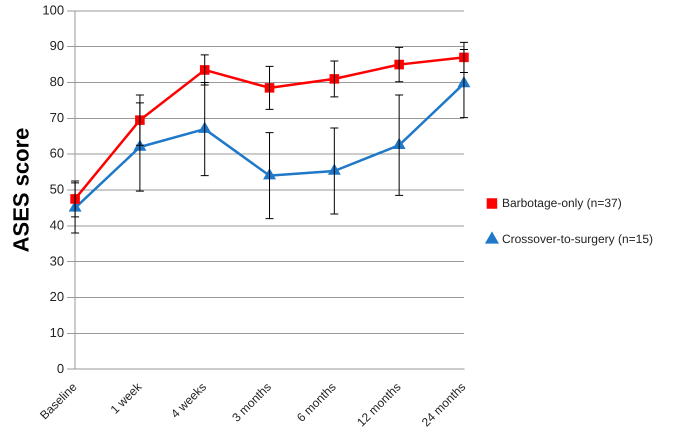 This screenshot has height=438, width=675. Describe the element at coordinates (57, 296) in the screenshot. I see `y-tick-label: 20` at that location.